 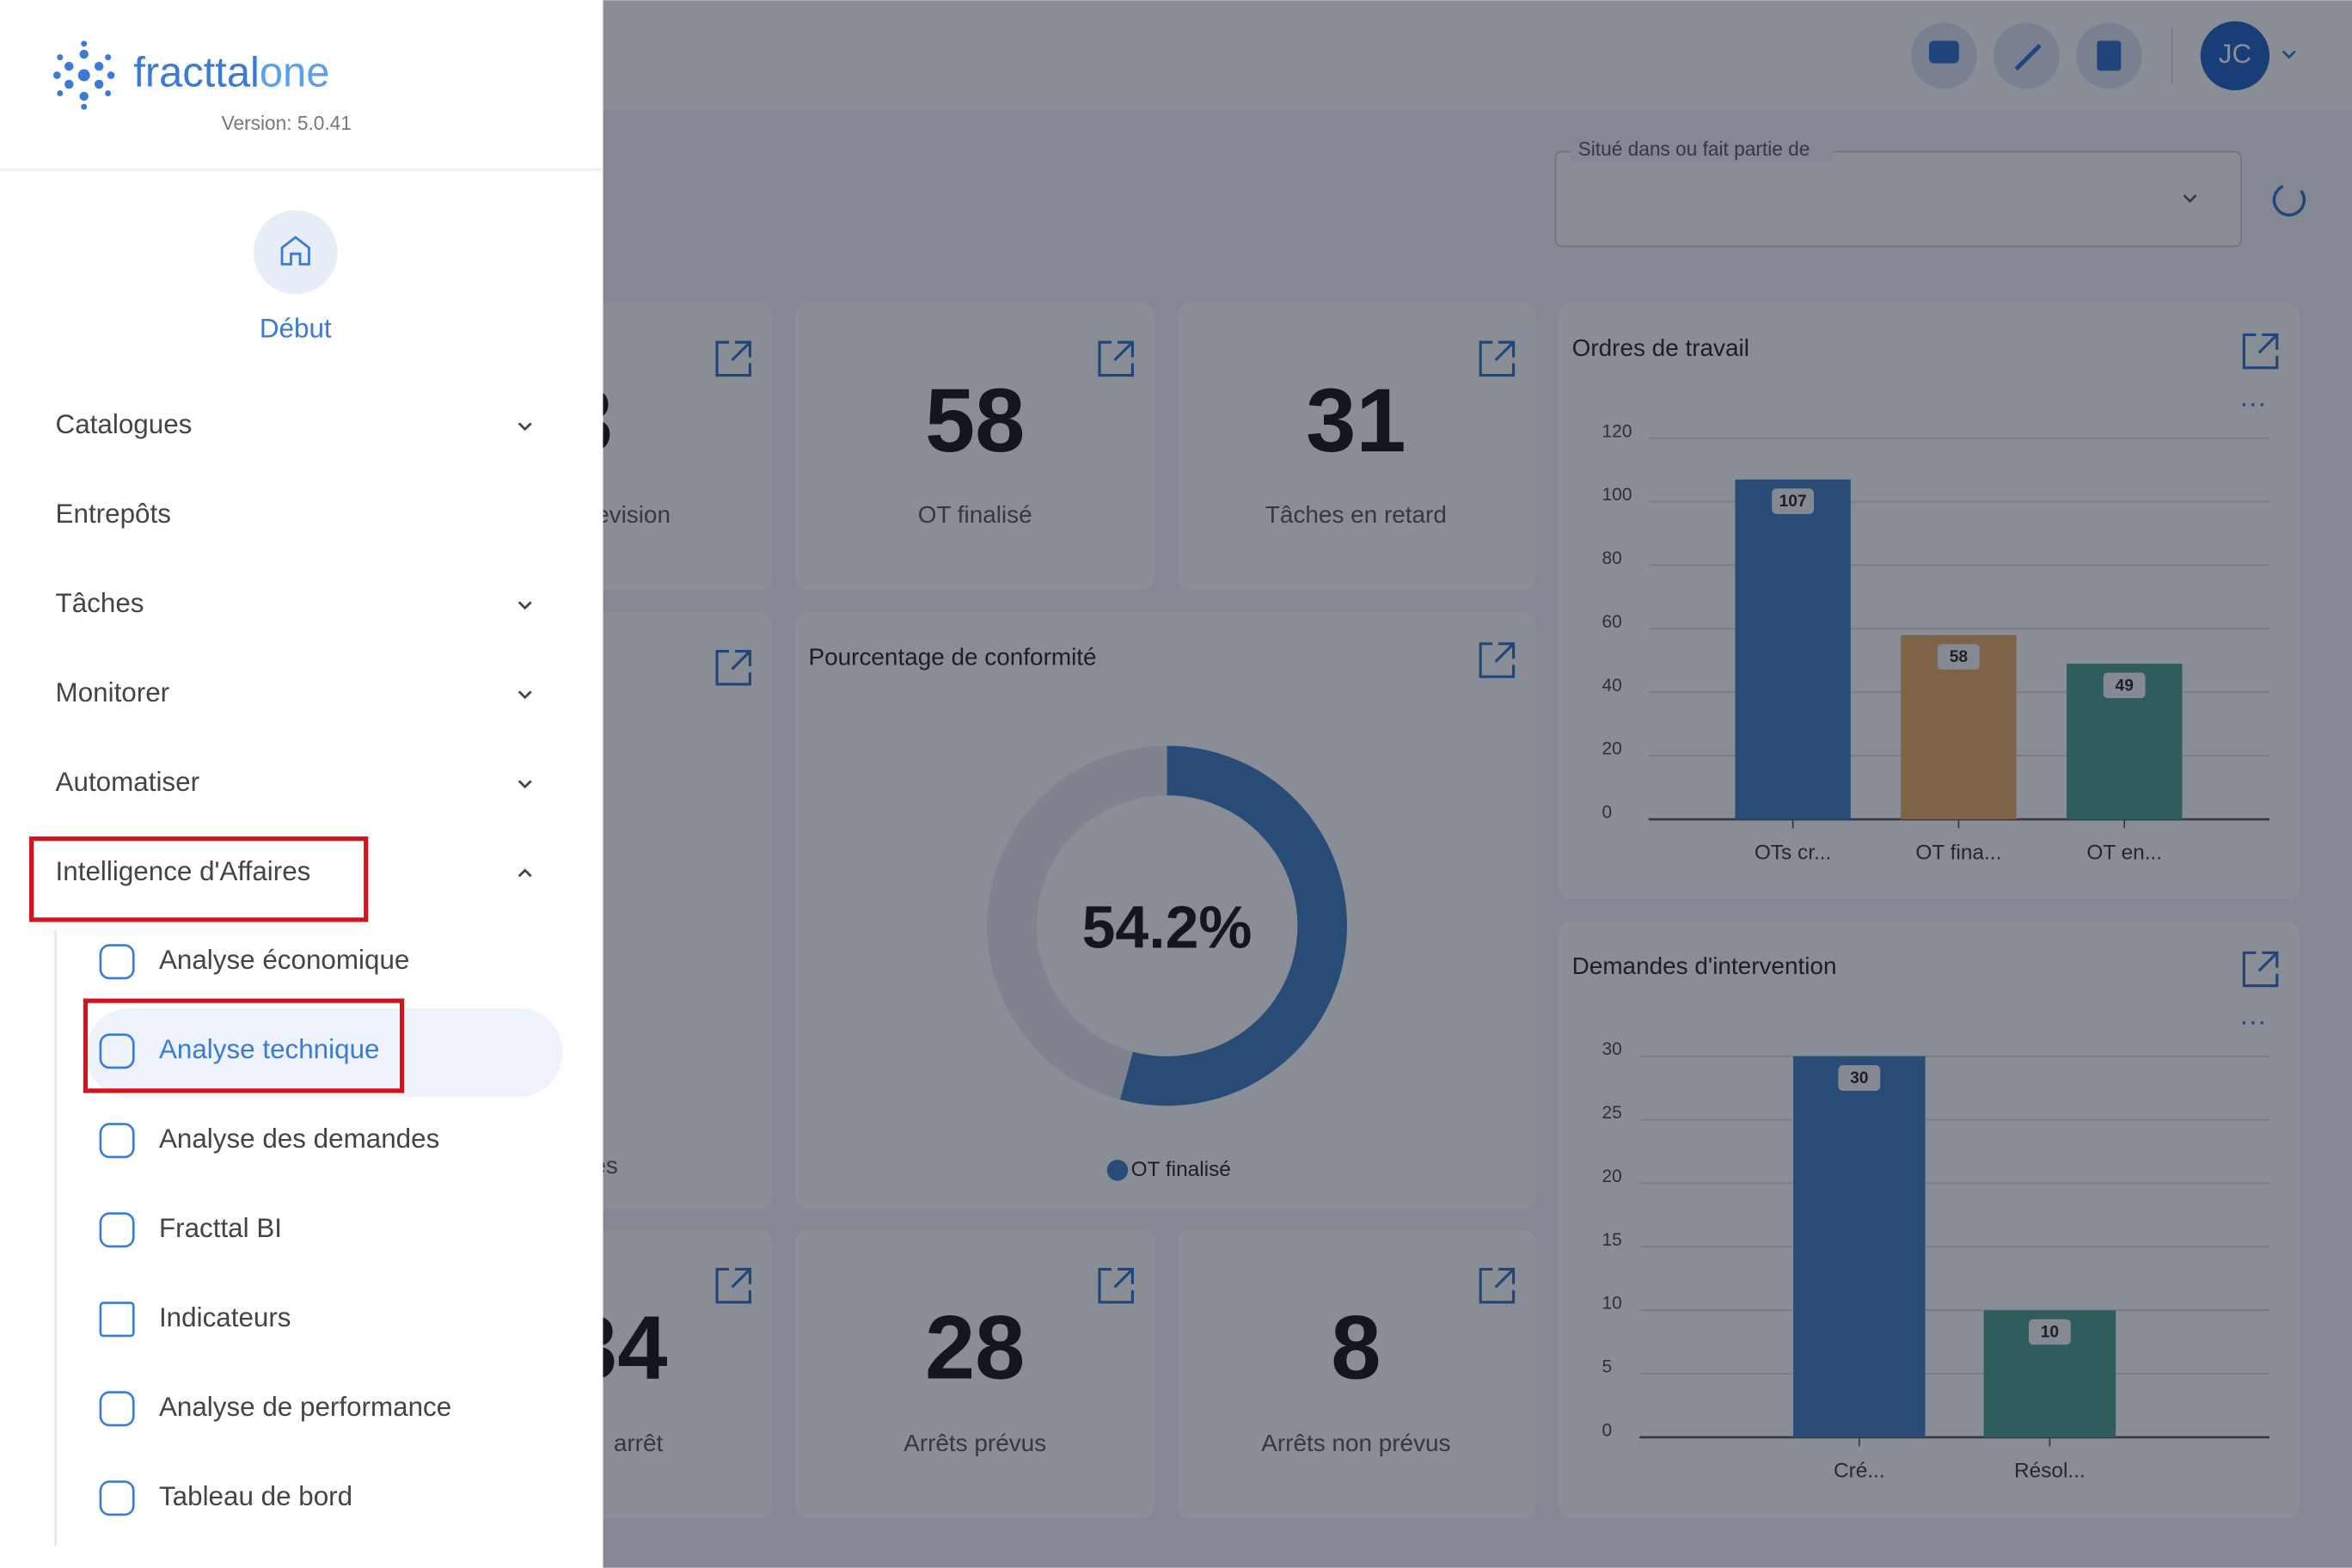 What do you see at coordinates (269, 1049) in the screenshot?
I see `submenu-item: Analyse technique` at bounding box center [269, 1049].